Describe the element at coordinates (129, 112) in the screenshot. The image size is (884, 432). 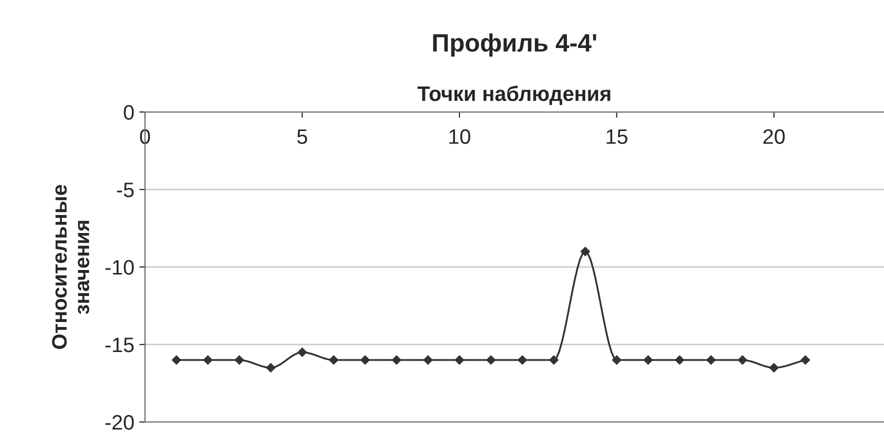
I see `y-tick-label: 0` at that location.